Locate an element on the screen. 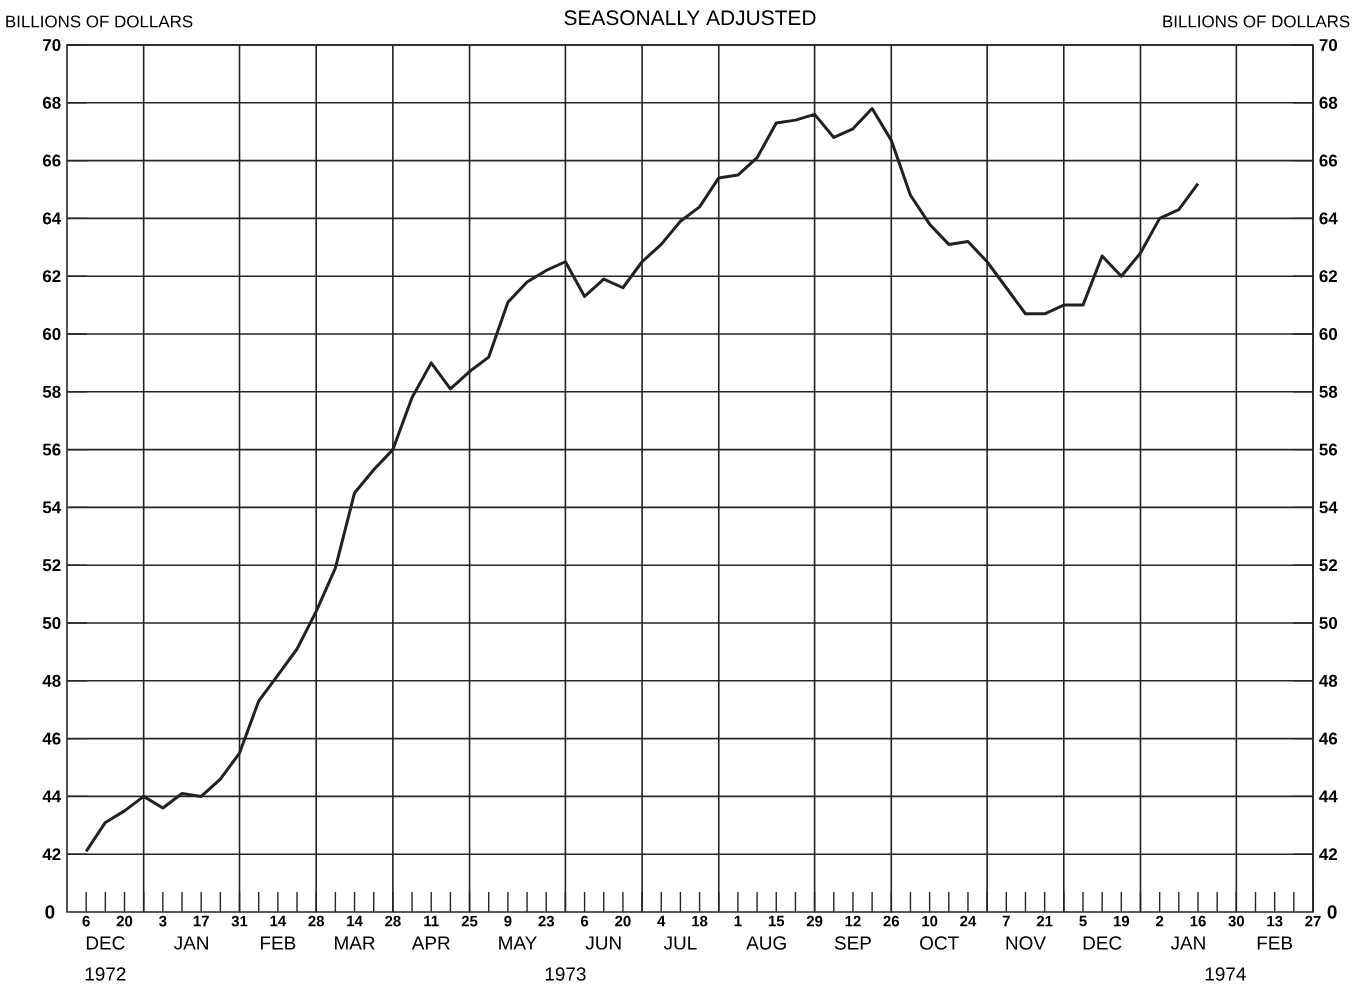 This screenshot has width=1358, height=992. text: MAR is located at coordinates (355, 943).